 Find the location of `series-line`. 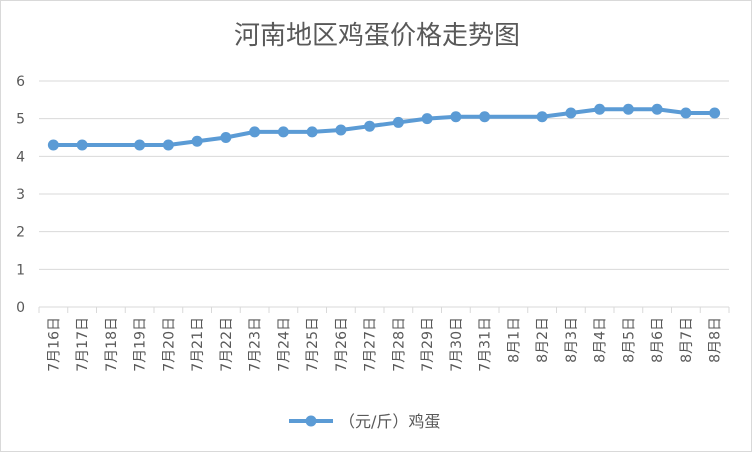

series-line is located at coordinates (384, 127).